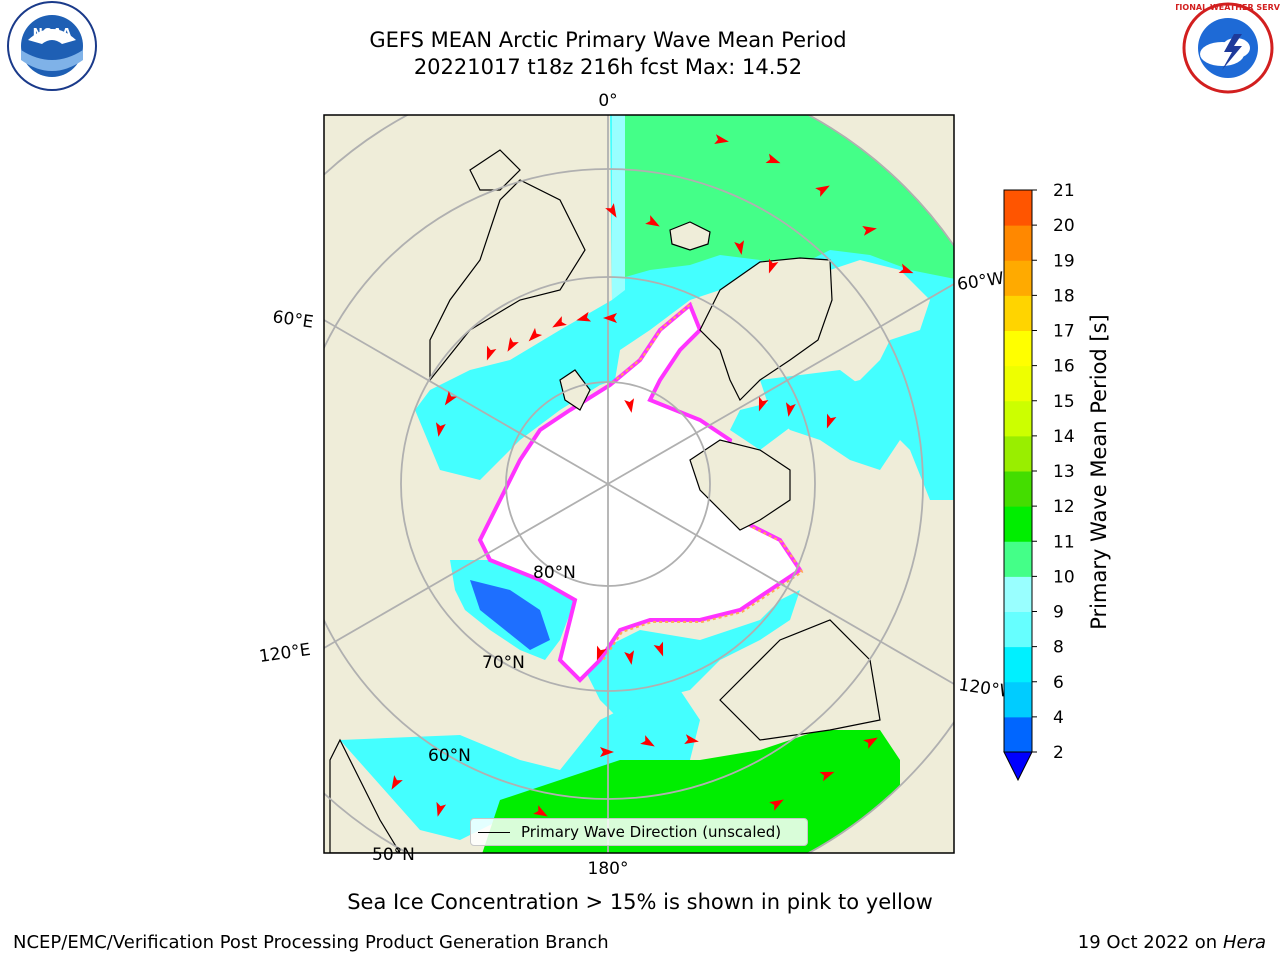 The image size is (1280, 960). Describe the element at coordinates (520, 765) in the screenshot. I see `bering-sea` at that location.